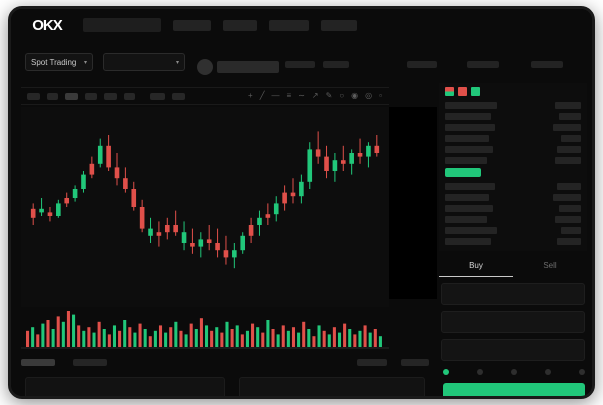 This screenshot has height=405, width=603. Describe the element at coordinates (332, 386) in the screenshot. I see `bottom-panel-right` at that location.